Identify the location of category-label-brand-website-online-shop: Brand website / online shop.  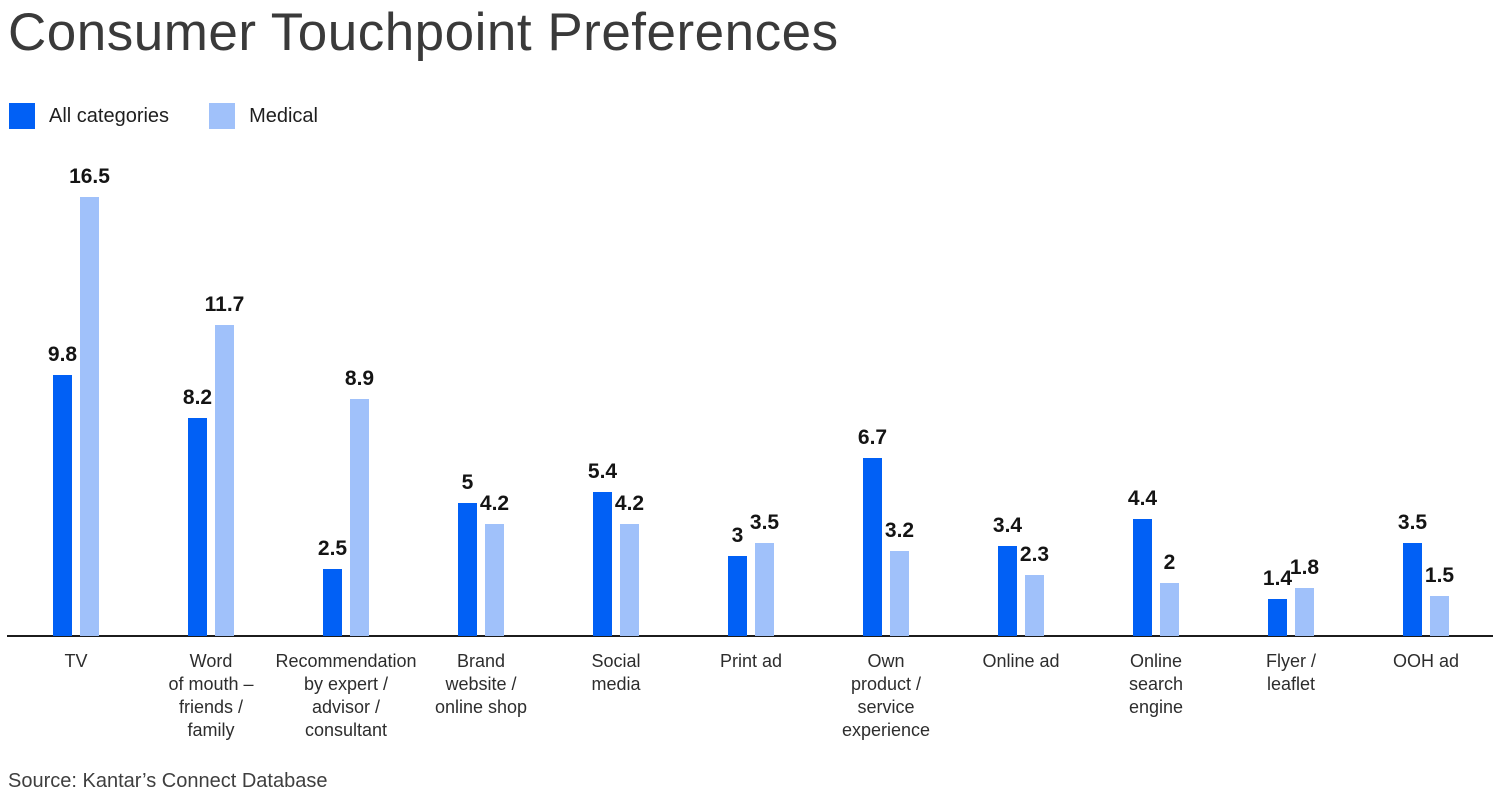
(481, 684).